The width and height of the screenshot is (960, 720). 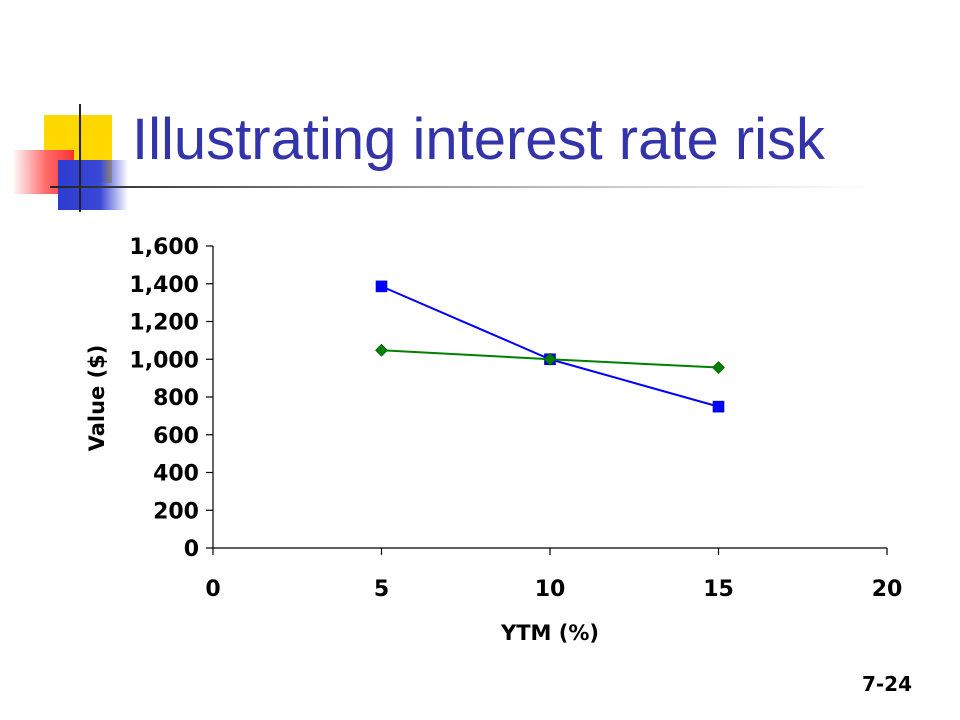 What do you see at coordinates (479, 139) in the screenshot?
I see `slide-title: Illustrating interest rate risk` at bounding box center [479, 139].